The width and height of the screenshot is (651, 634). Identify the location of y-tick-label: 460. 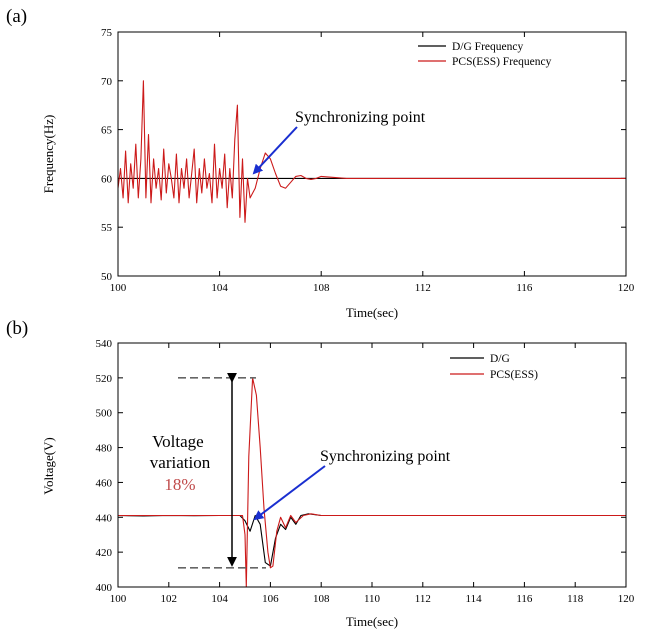
(104, 483).